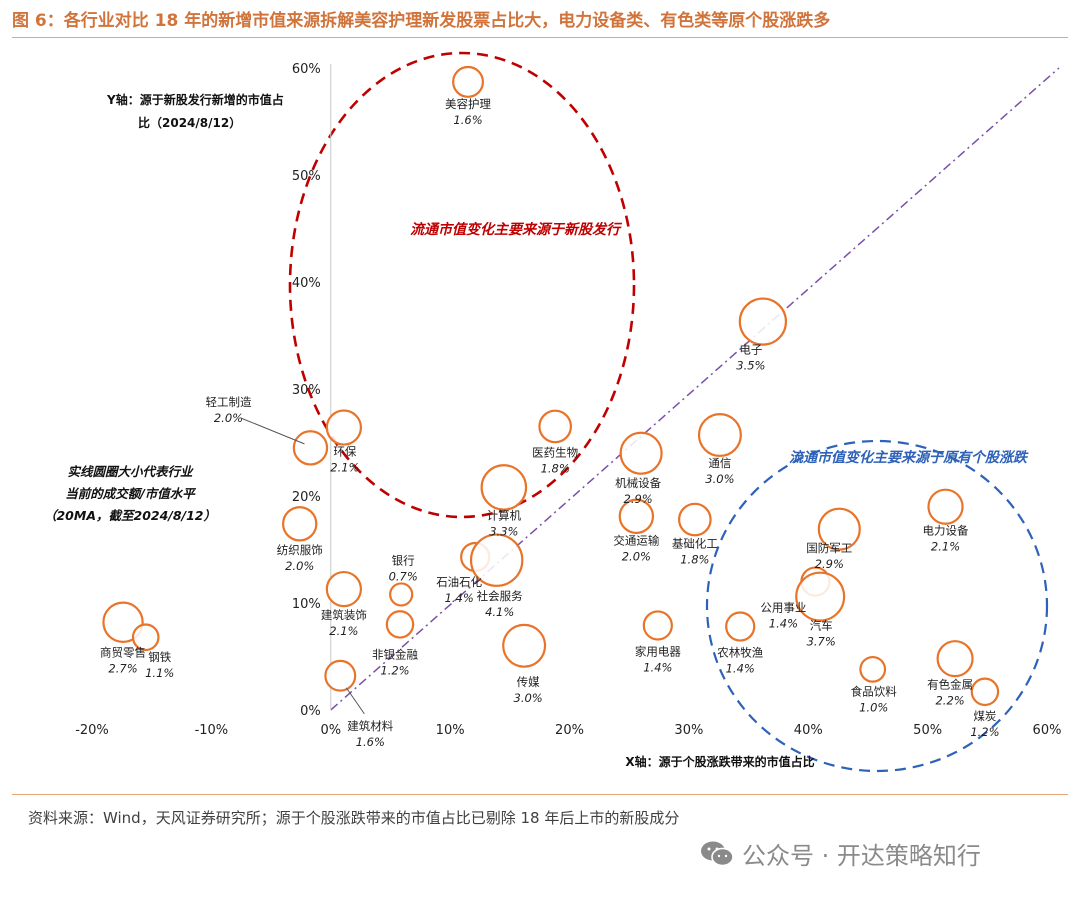 The width and height of the screenshot is (1080, 898). Describe the element at coordinates (306, 176) in the screenshot. I see `y-tick-label: 50%` at that location.